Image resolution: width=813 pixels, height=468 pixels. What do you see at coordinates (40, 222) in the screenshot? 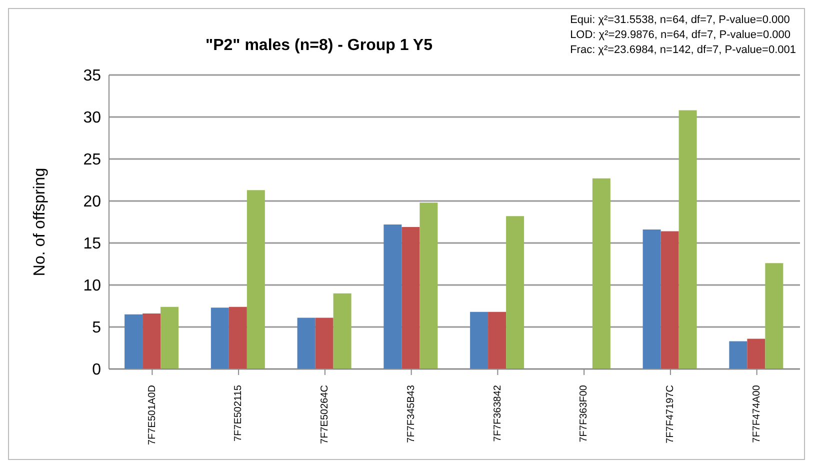
I see `y-axis-title: No. of offspring` at bounding box center [40, 222].